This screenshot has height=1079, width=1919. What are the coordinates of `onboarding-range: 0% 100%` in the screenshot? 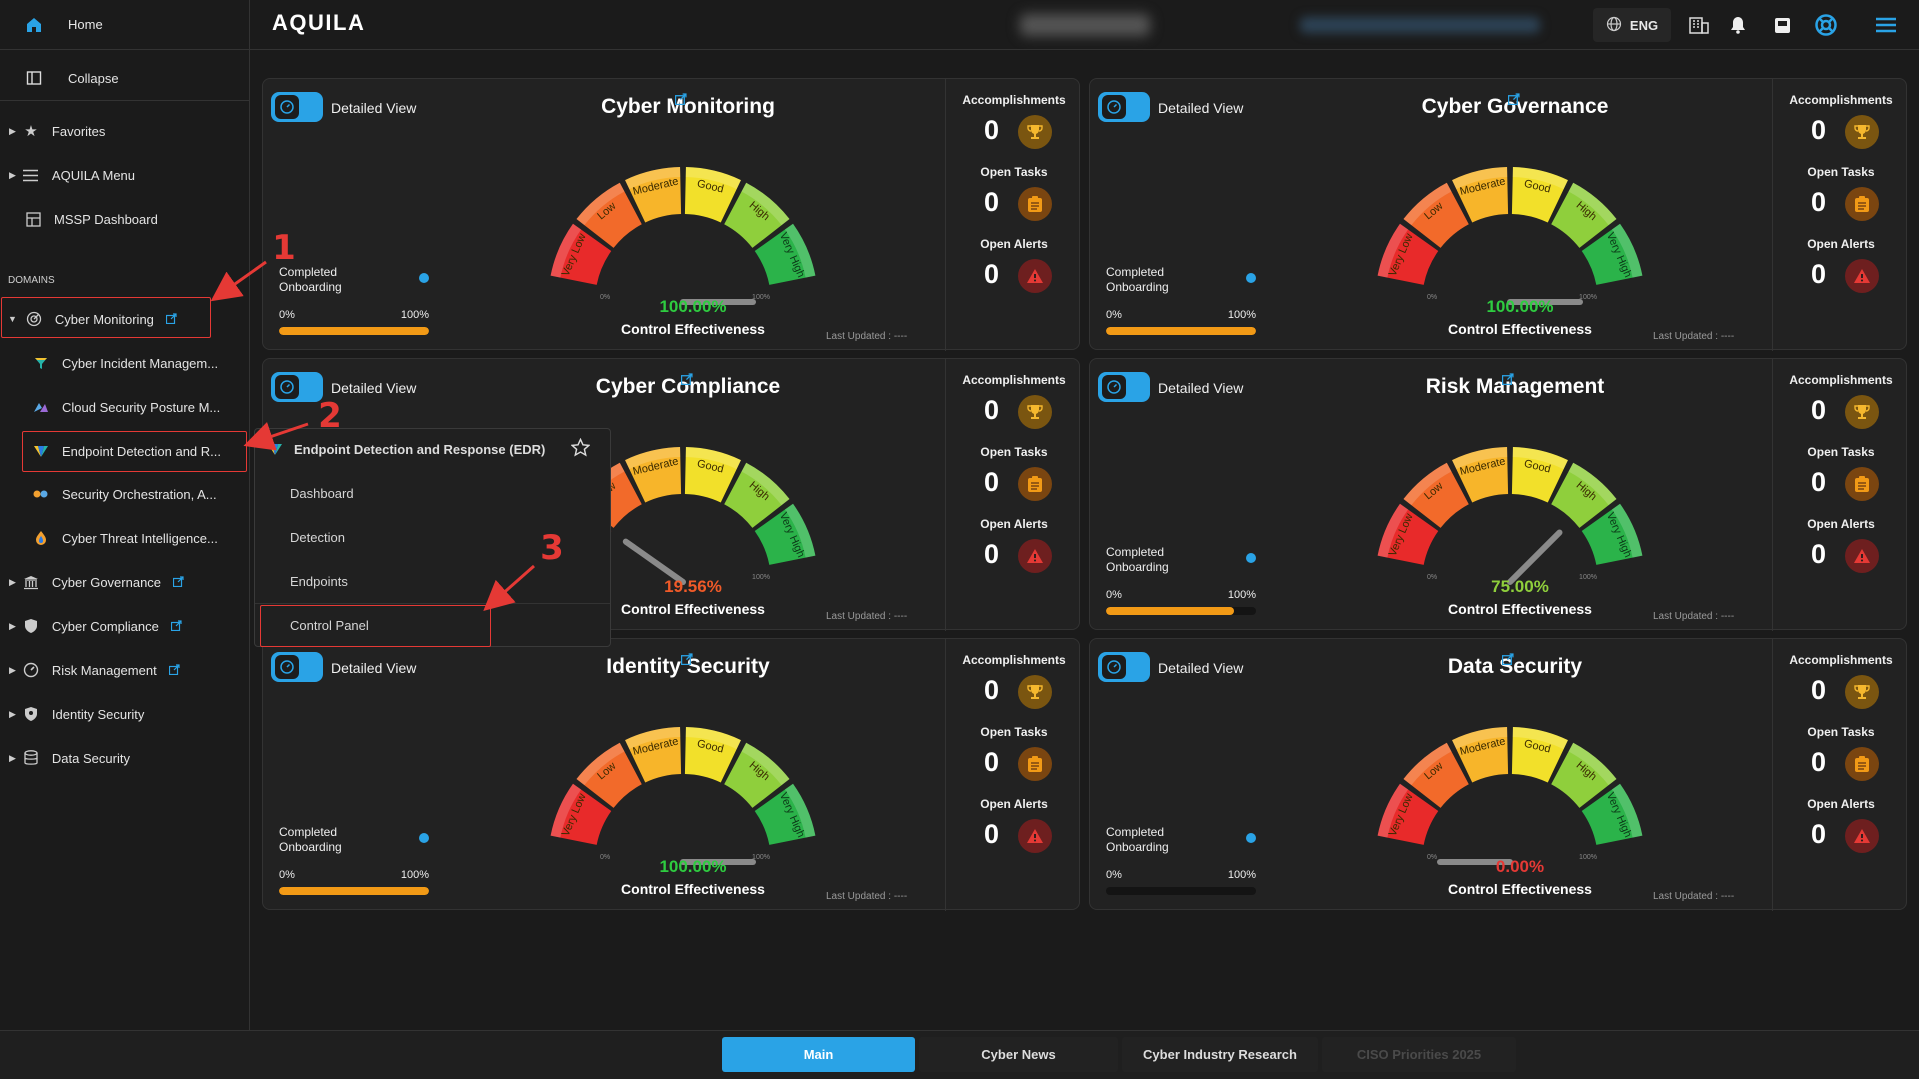 It's located at (1181, 595).